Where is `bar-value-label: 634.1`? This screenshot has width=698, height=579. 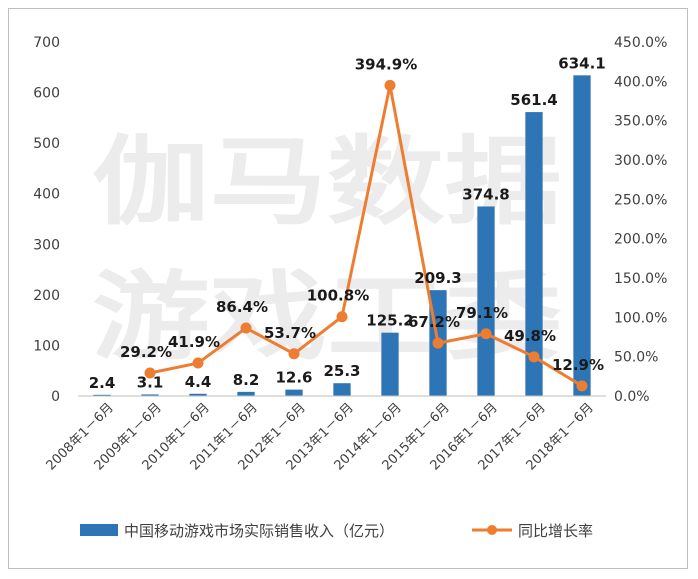
bar-value-label: 634.1 is located at coordinates (581, 63).